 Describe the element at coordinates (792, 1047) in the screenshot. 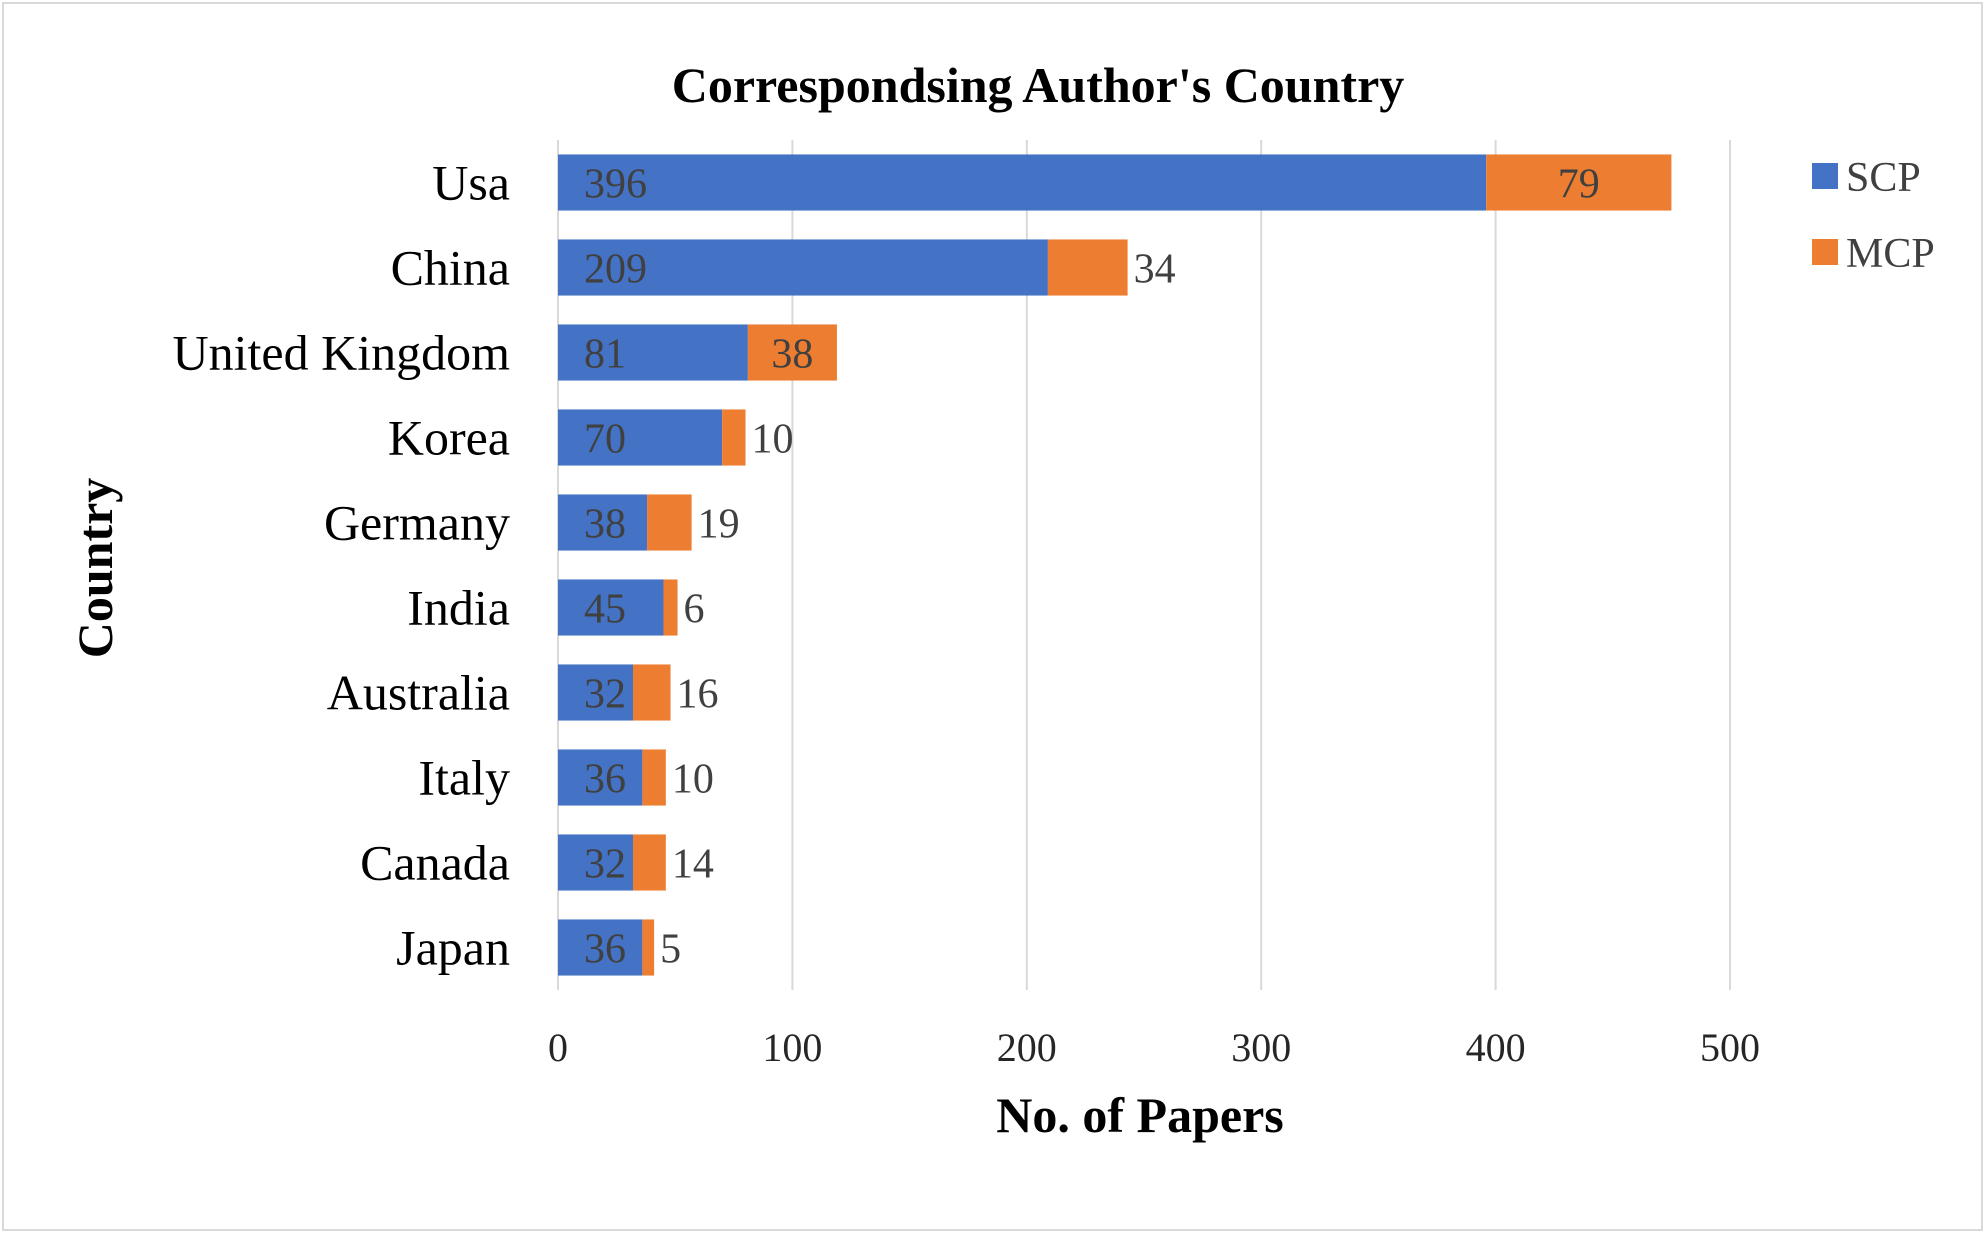

I see `x-tick-label-100: 100` at that location.